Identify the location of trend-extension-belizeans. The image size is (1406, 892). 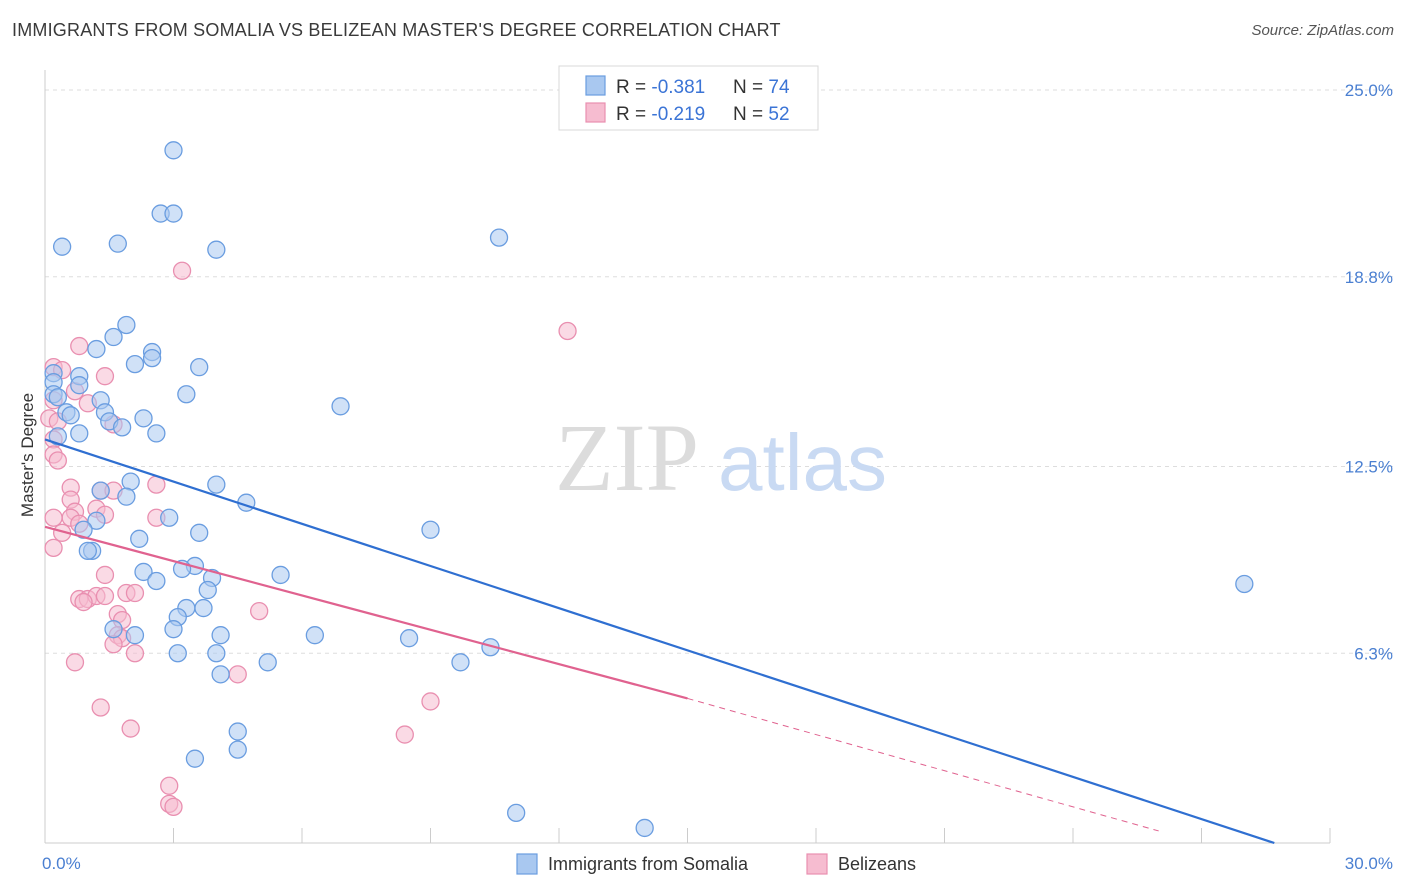
(923, 764).